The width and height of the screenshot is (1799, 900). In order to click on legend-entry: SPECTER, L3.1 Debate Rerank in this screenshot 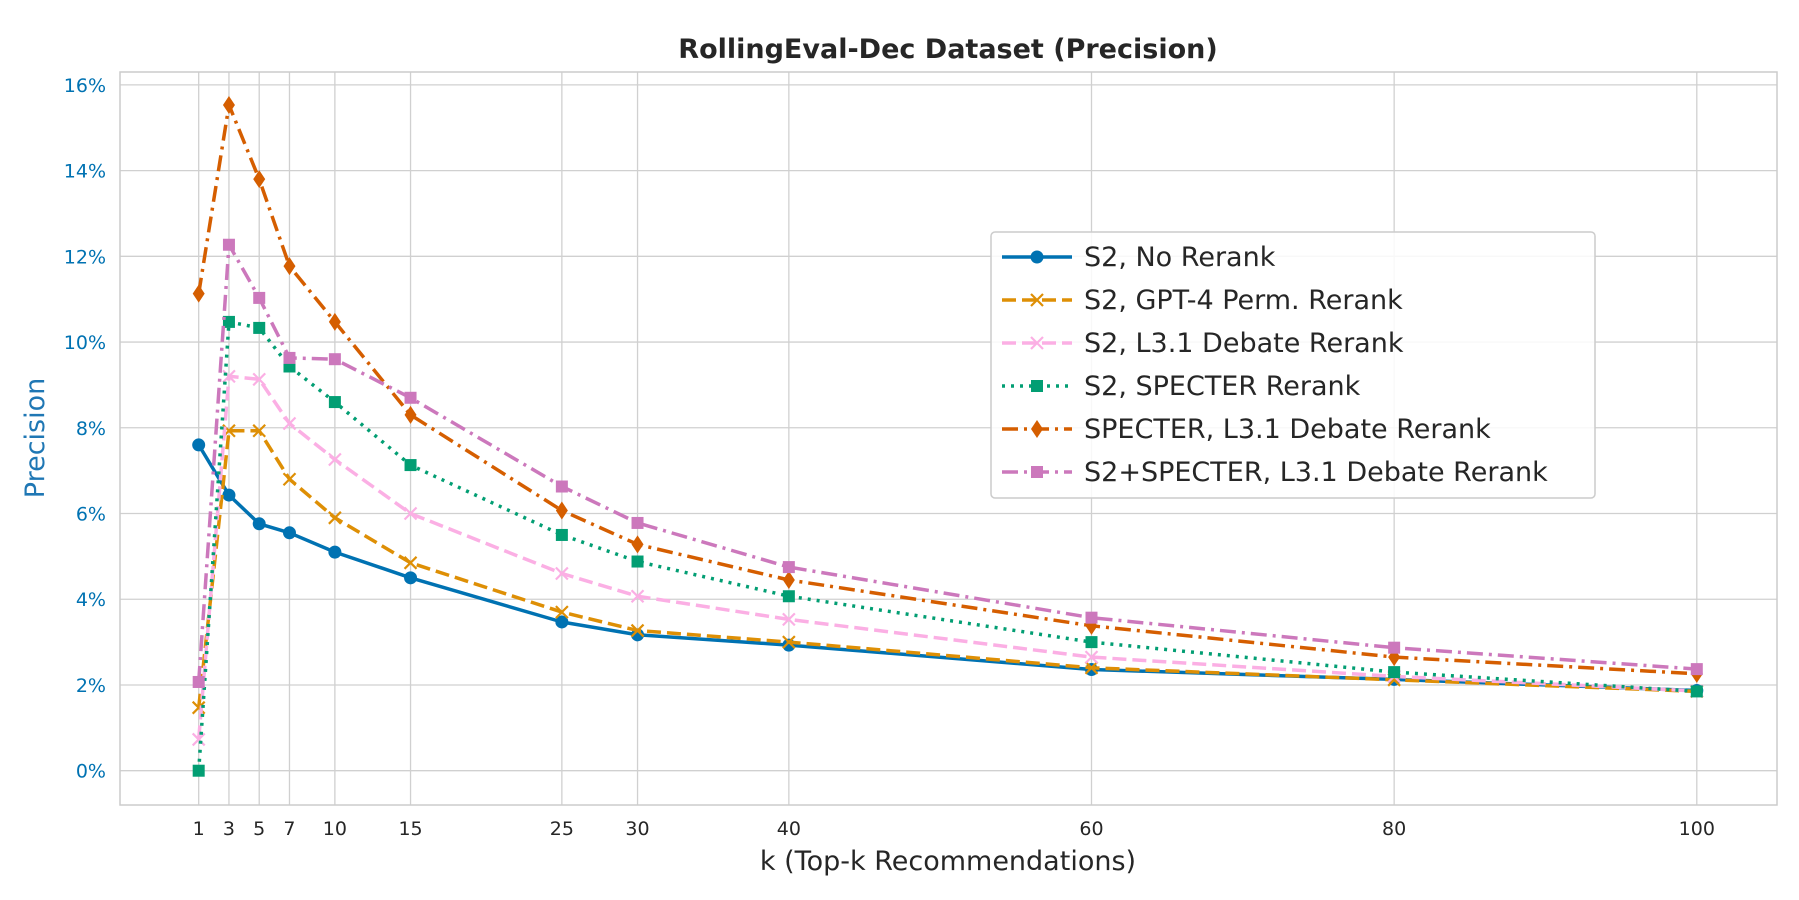, I will do `click(1246, 429)`.